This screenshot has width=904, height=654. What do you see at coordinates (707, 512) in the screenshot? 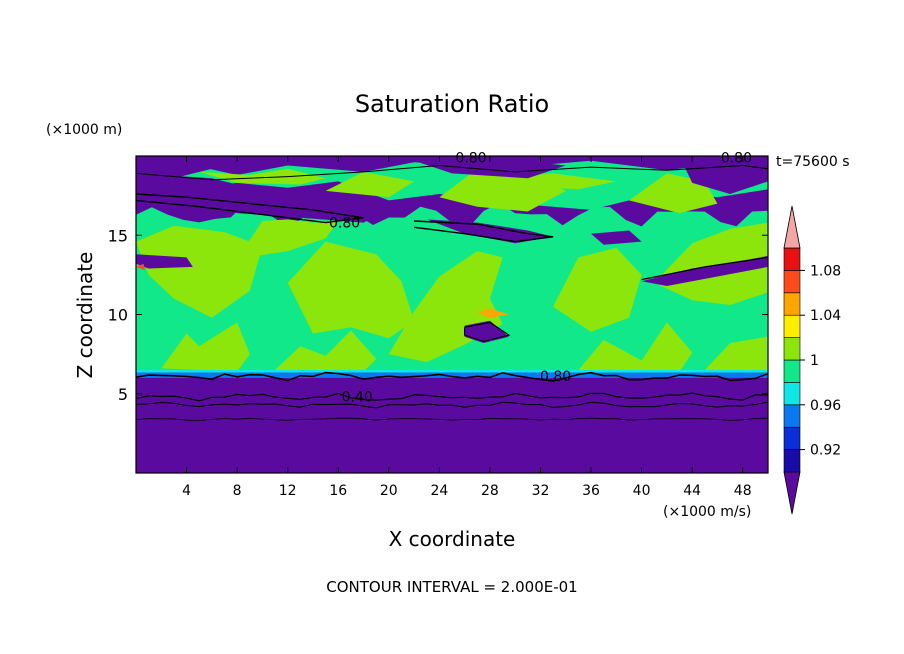
I see `x-unit-label: (×1000 m/s)` at bounding box center [707, 512].